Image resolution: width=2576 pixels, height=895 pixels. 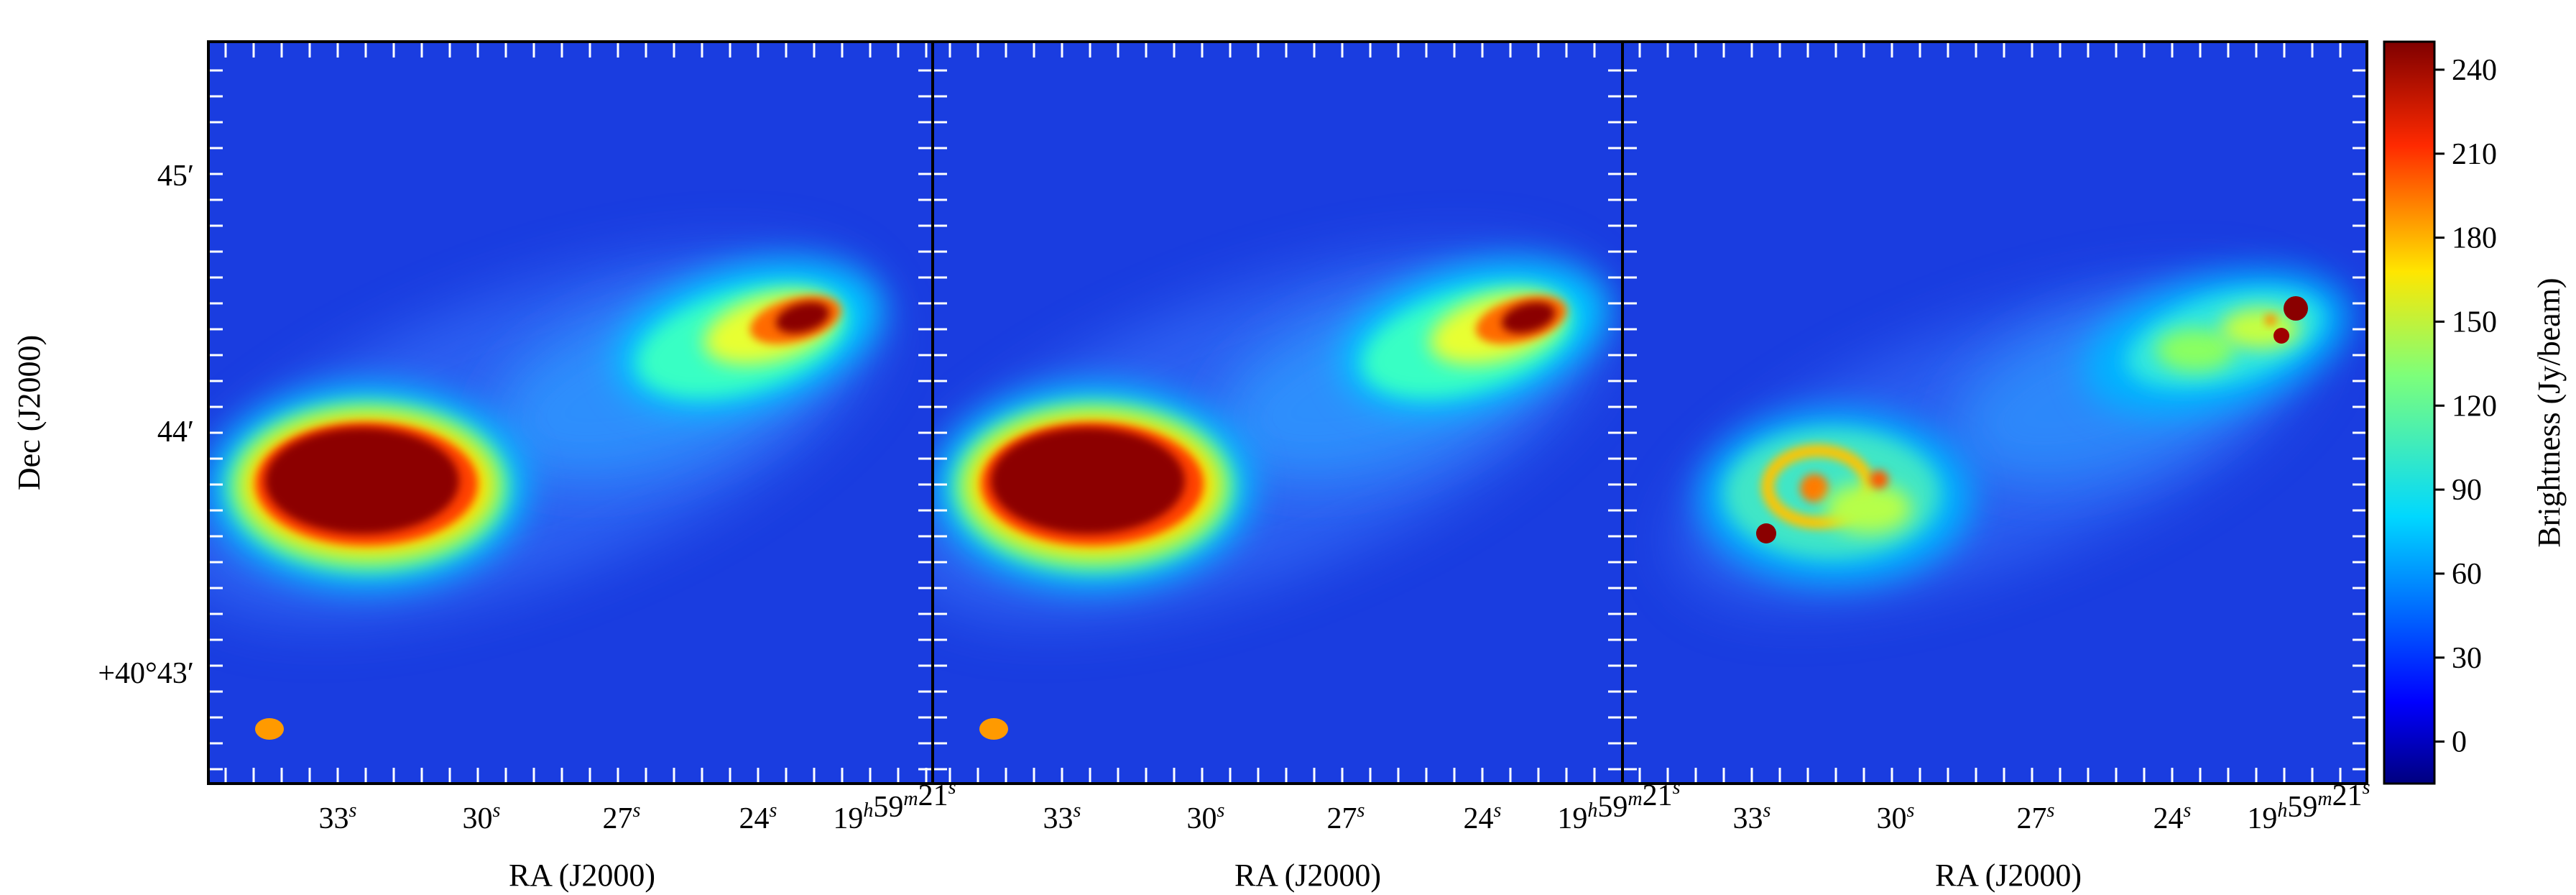 What do you see at coordinates (2475, 322) in the screenshot?
I see `colorbar-tick-label: 150` at bounding box center [2475, 322].